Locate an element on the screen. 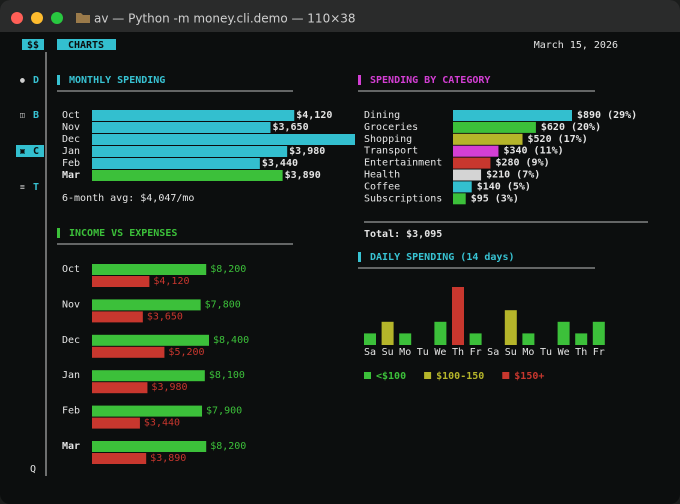 Image resolution: width=680 pixels, height=504 pixels. badge: $$ is located at coordinates (33, 45).